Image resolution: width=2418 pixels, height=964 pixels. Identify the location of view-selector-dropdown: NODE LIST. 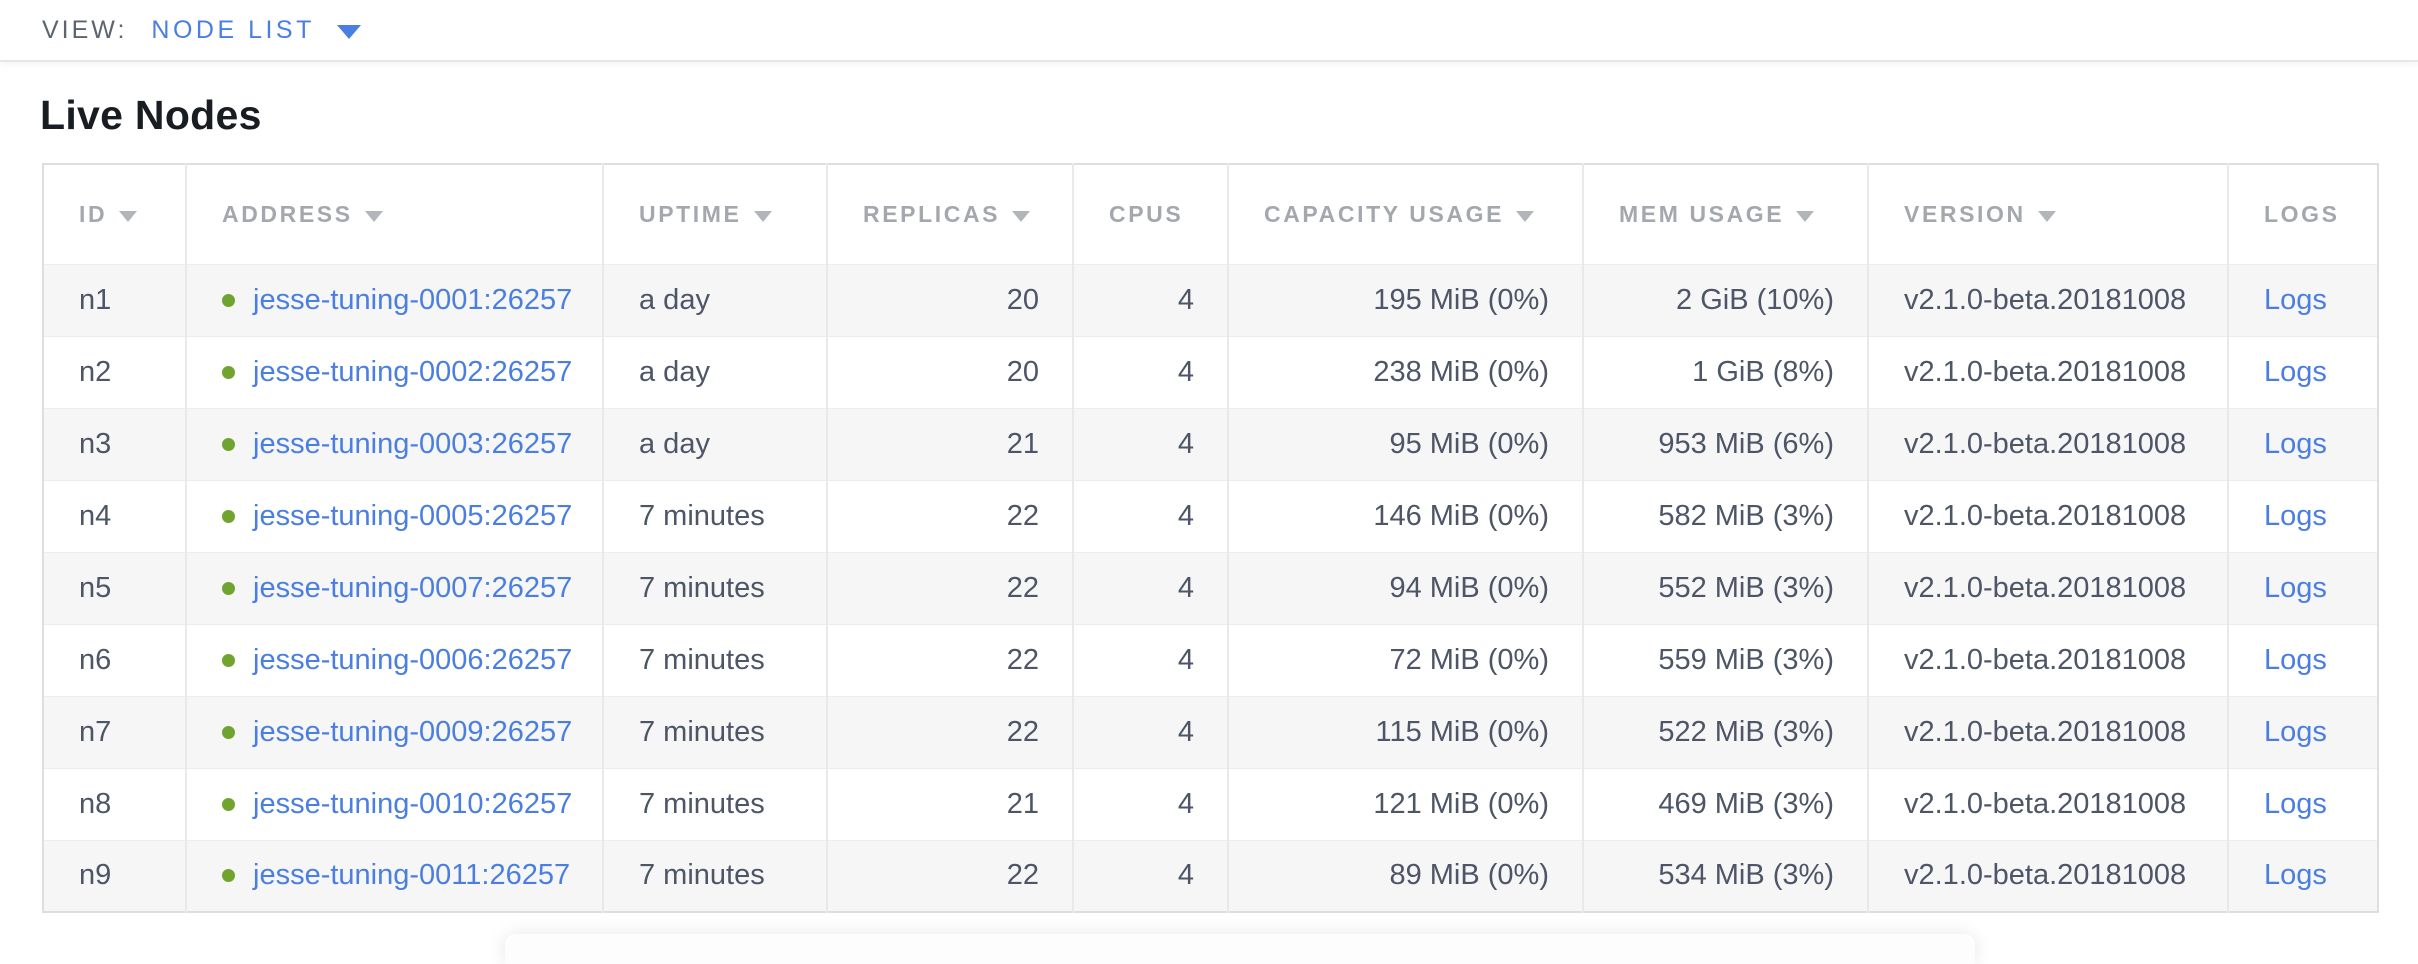
(256, 30).